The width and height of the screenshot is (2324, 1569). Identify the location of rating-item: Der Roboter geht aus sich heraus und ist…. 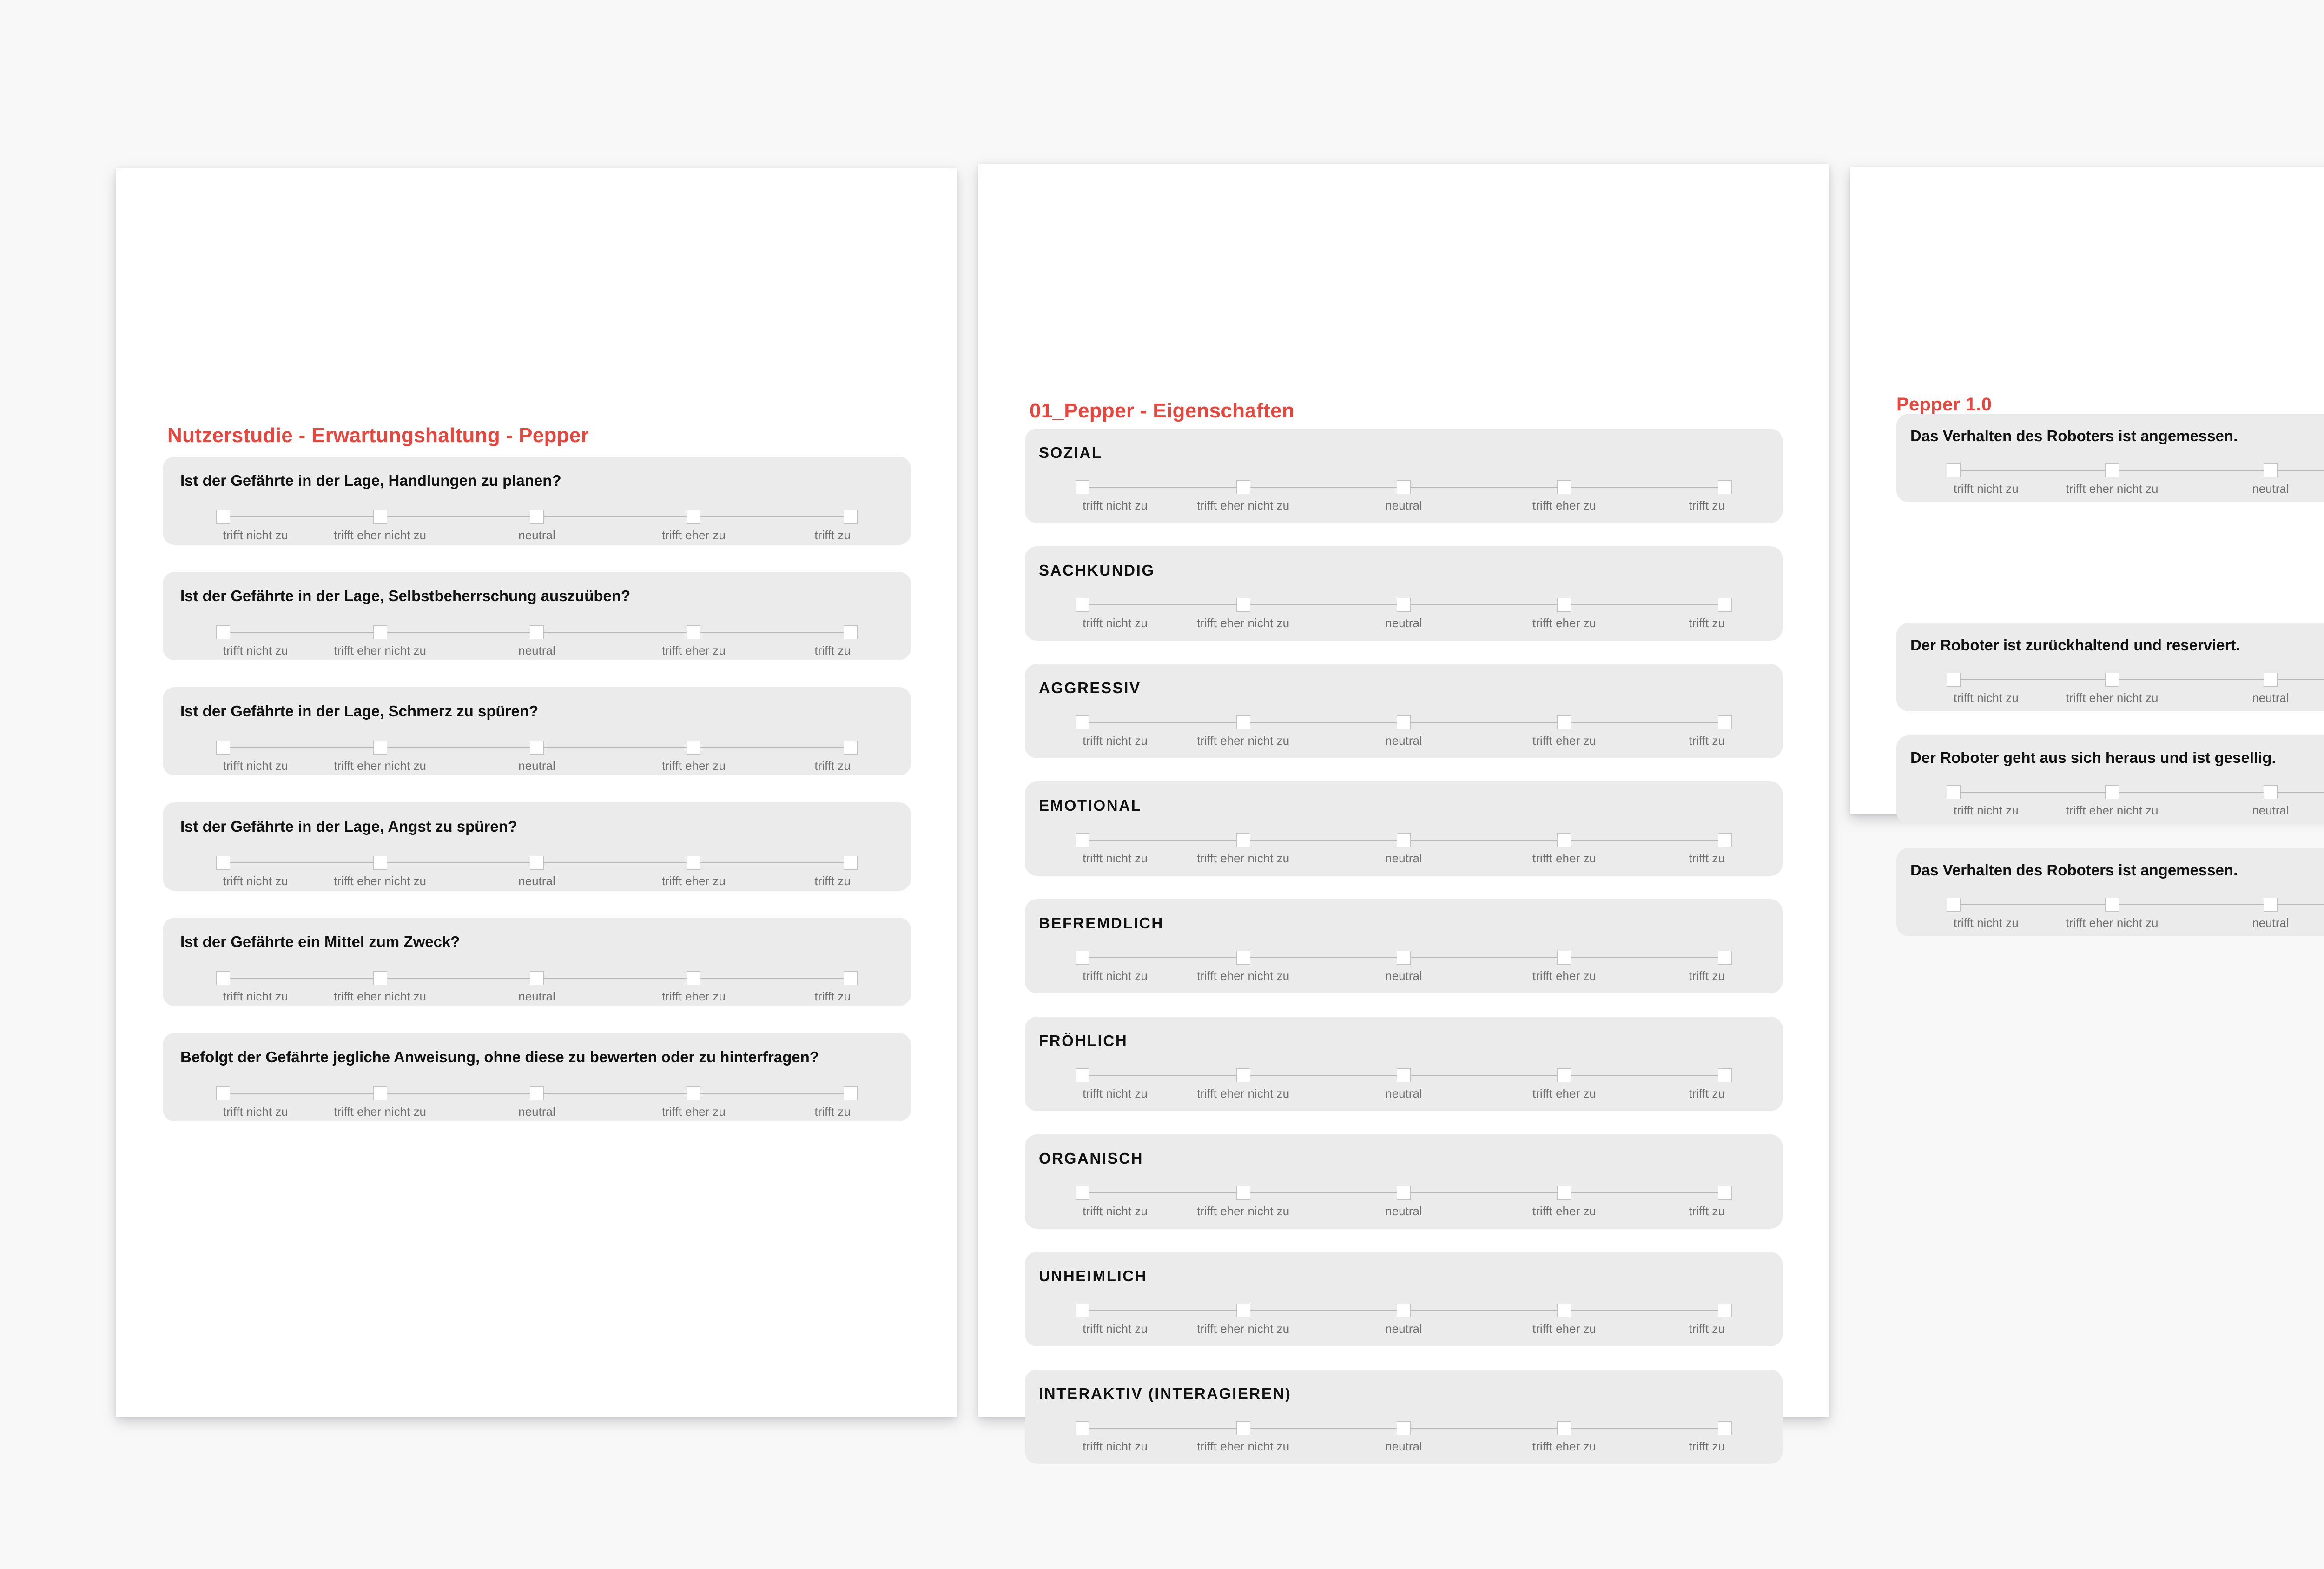
(2110, 779).